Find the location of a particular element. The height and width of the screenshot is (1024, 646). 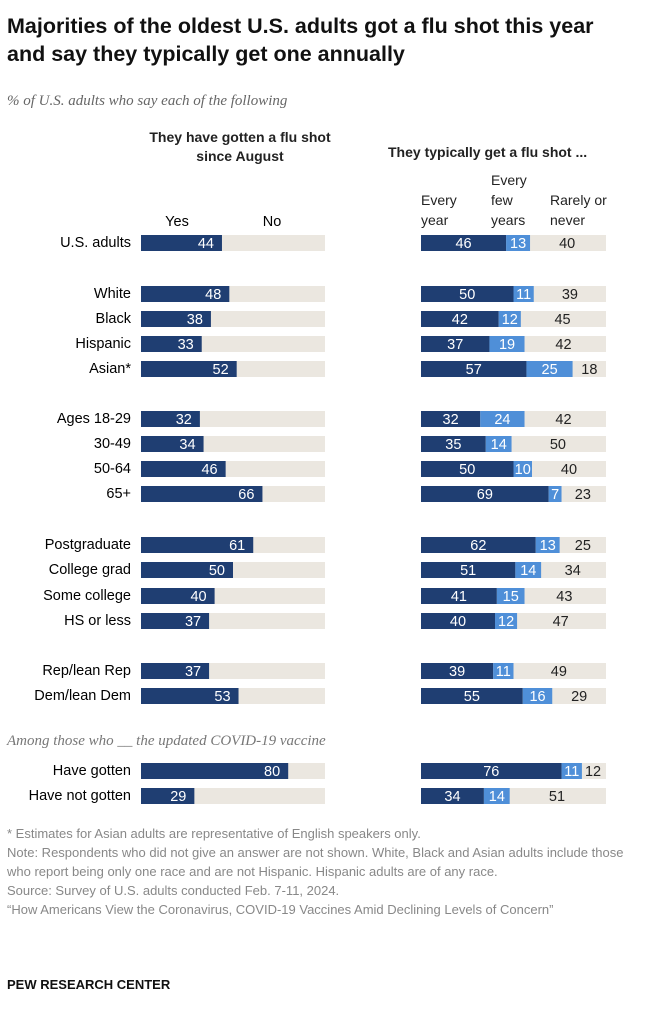

value-label: 43 is located at coordinates (564, 597).